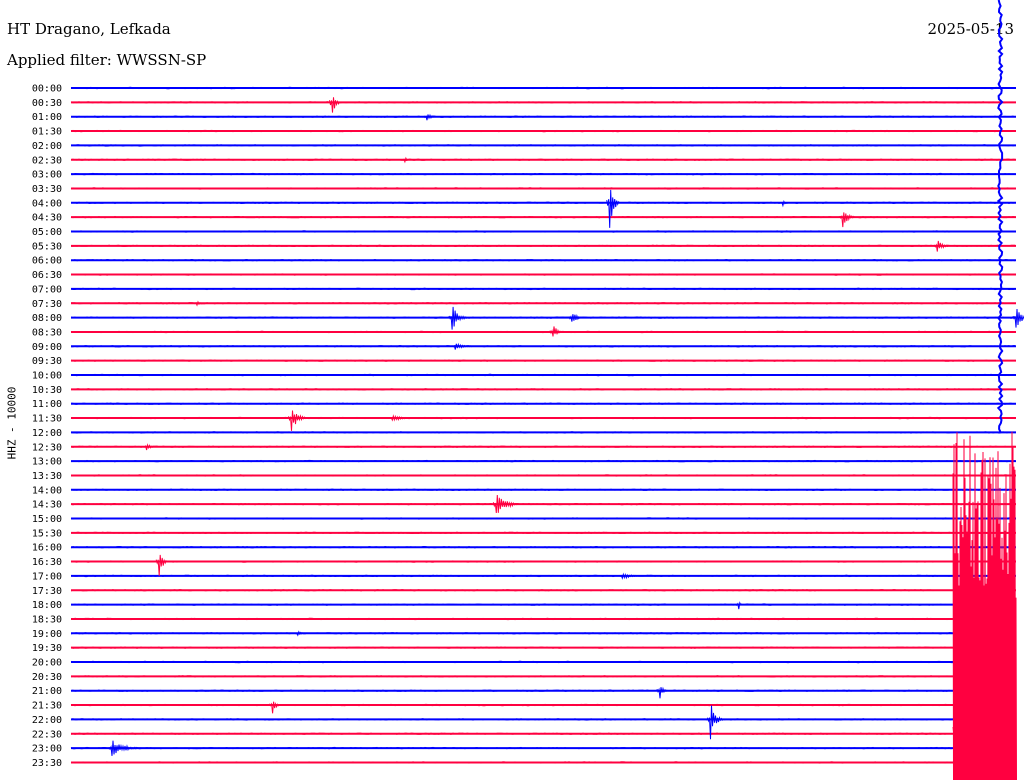  Describe the element at coordinates (47, 289) in the screenshot. I see `time-label-07:00: 07:00` at that location.